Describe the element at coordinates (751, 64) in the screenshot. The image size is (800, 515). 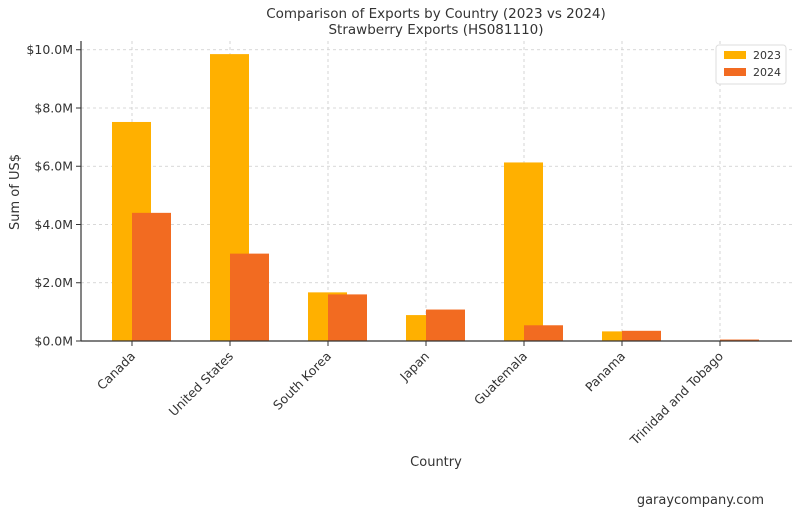
I see `legend: 2023 2024` at that location.